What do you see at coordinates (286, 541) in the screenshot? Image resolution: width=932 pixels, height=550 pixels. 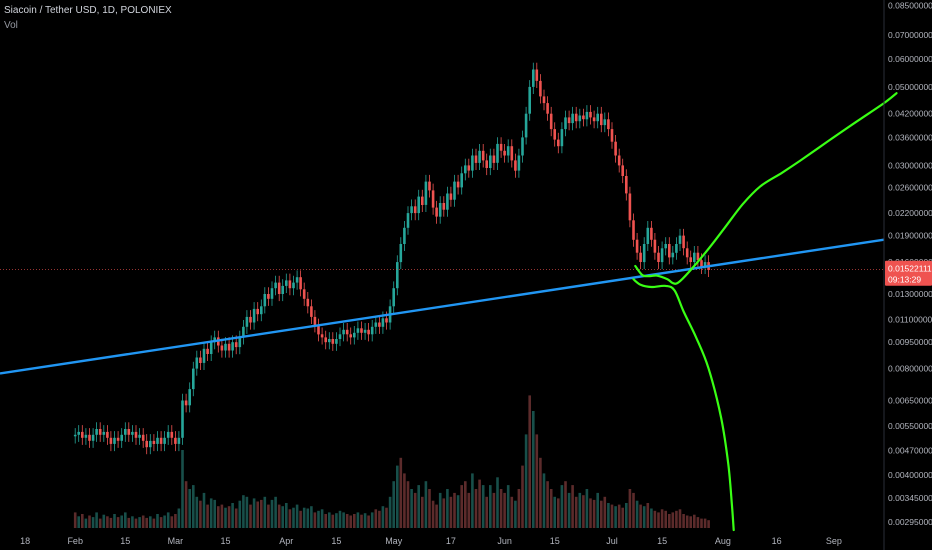 I see `time-tick-label: Apr` at bounding box center [286, 541].